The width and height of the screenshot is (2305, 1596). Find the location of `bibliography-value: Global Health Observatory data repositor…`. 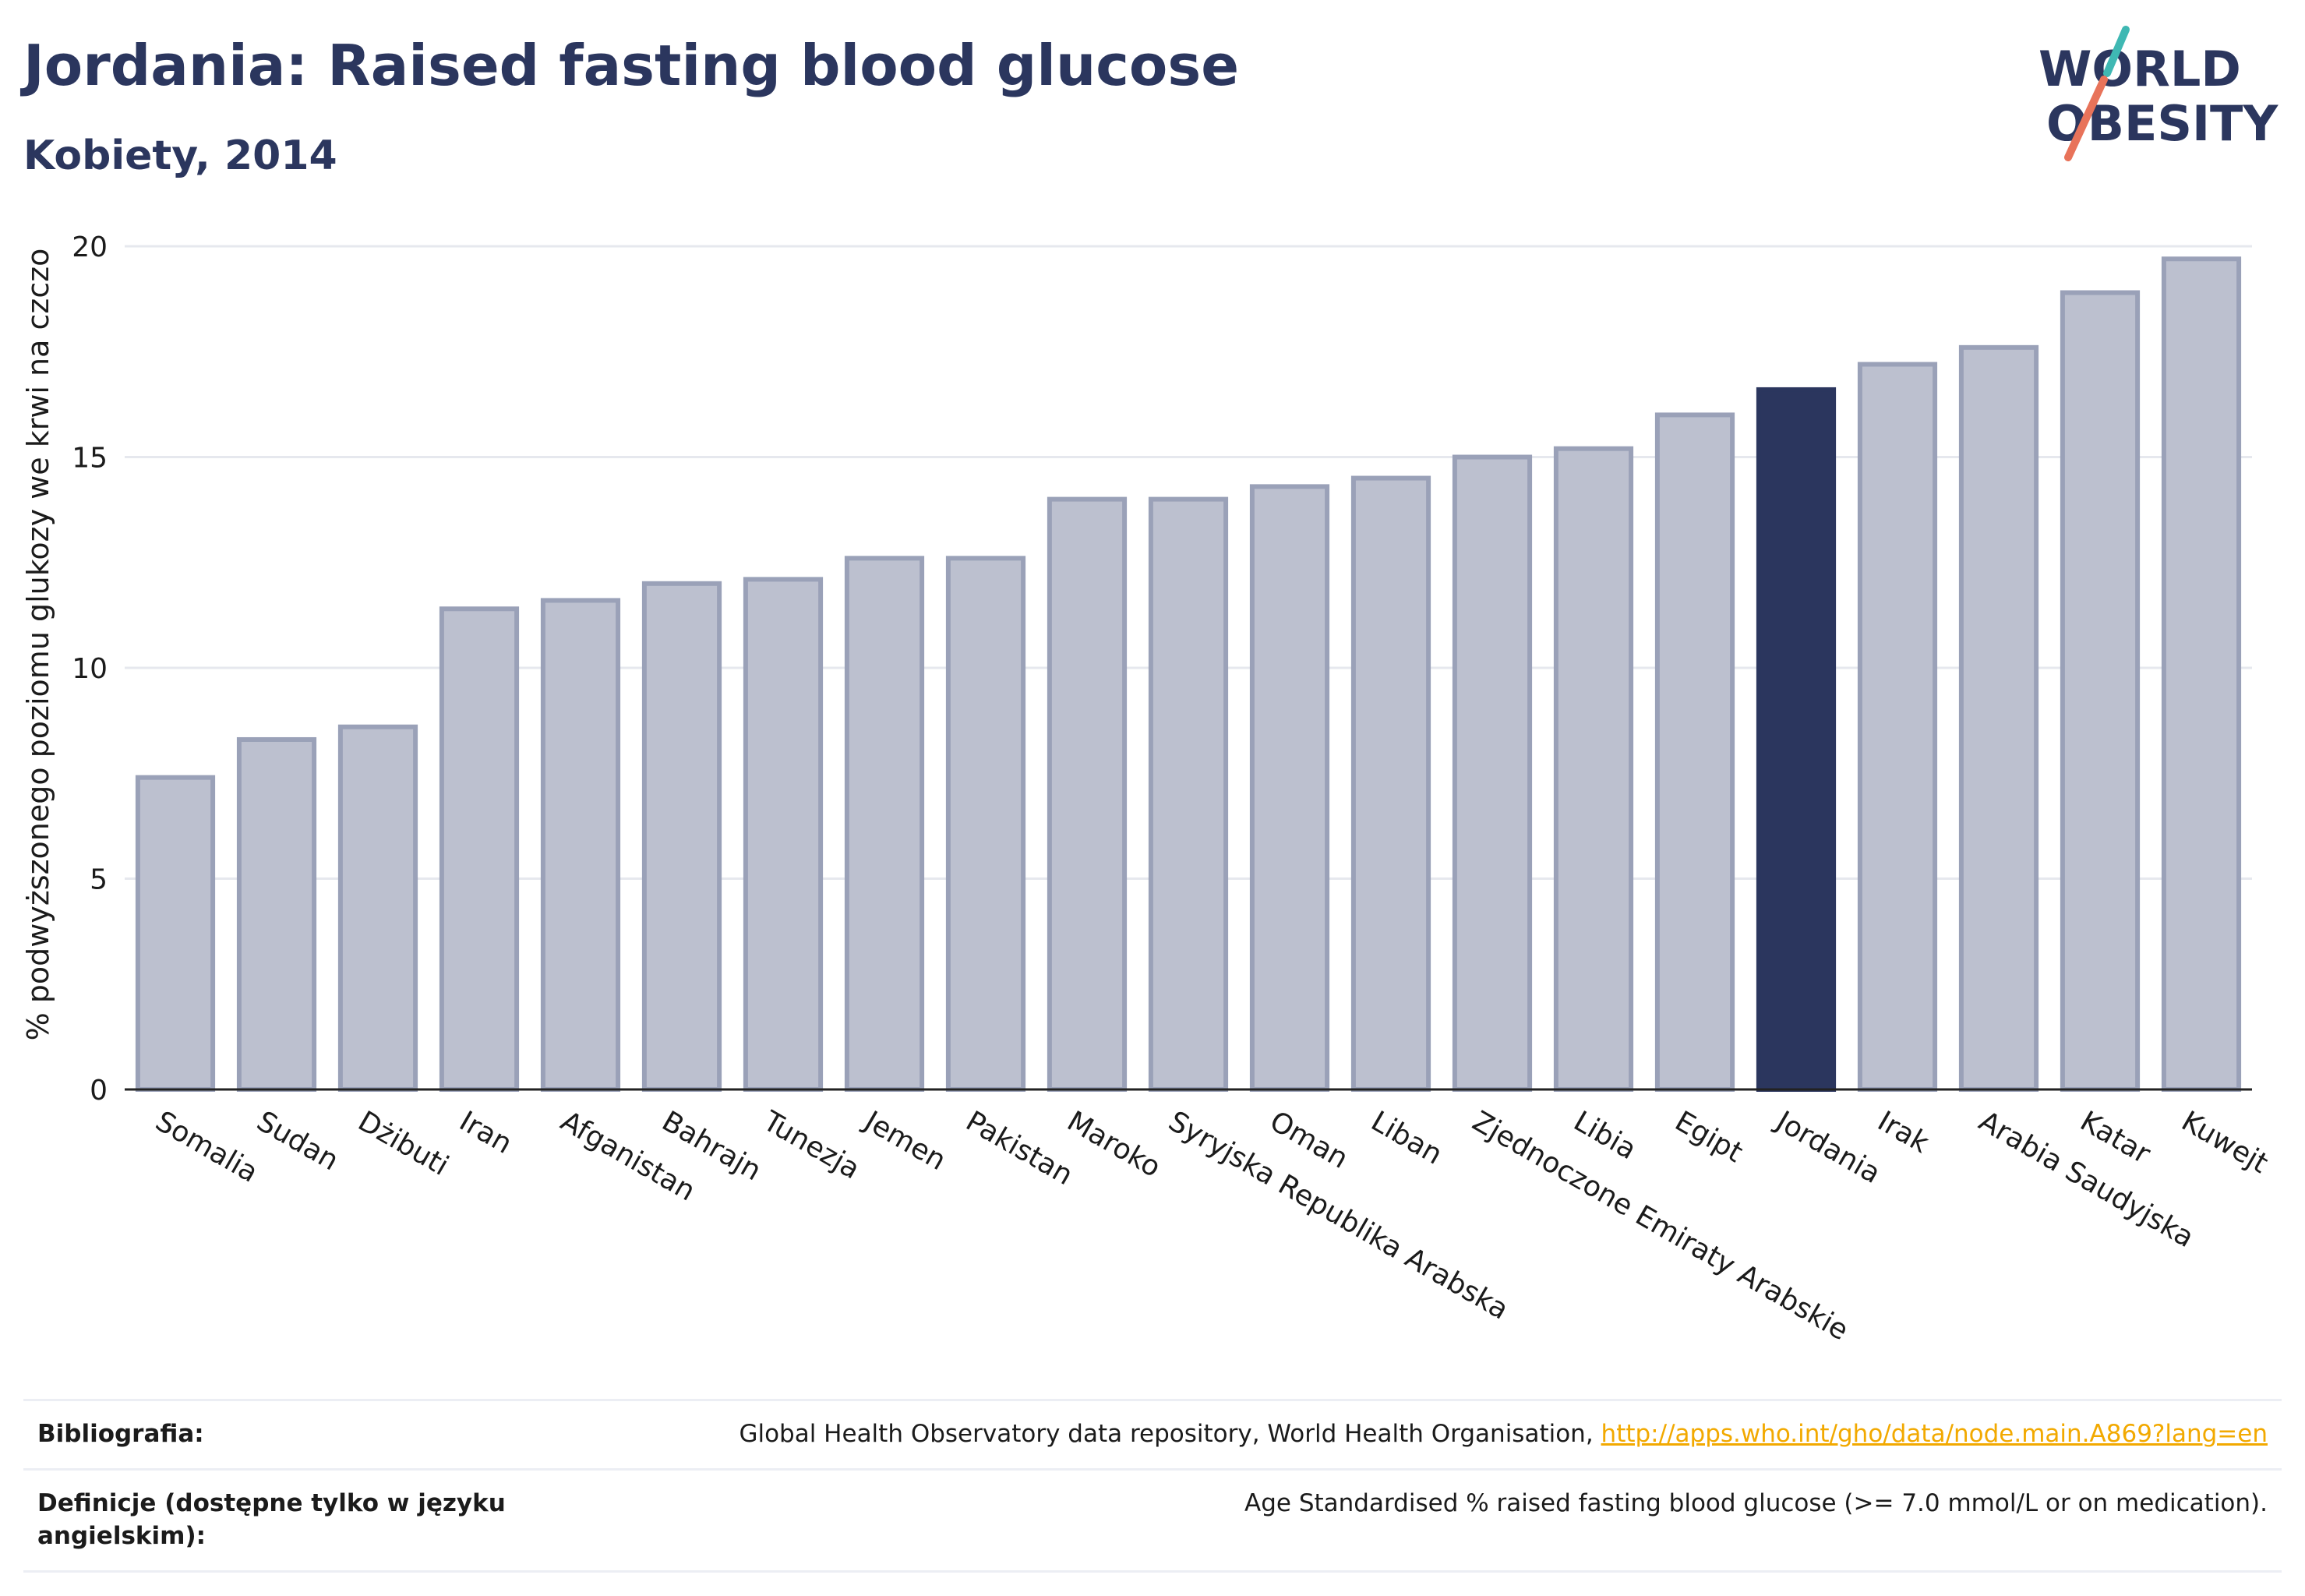

bibliography-value: Global Health Observatory data repositor… is located at coordinates (1503, 1434).